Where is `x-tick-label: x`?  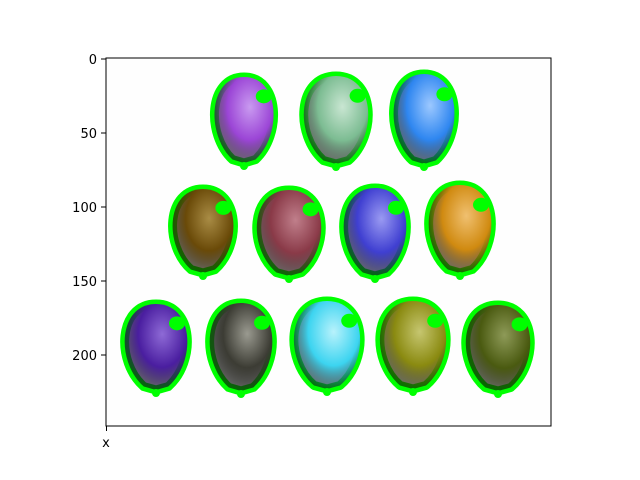 x-tick-label: x is located at coordinates (106, 443).